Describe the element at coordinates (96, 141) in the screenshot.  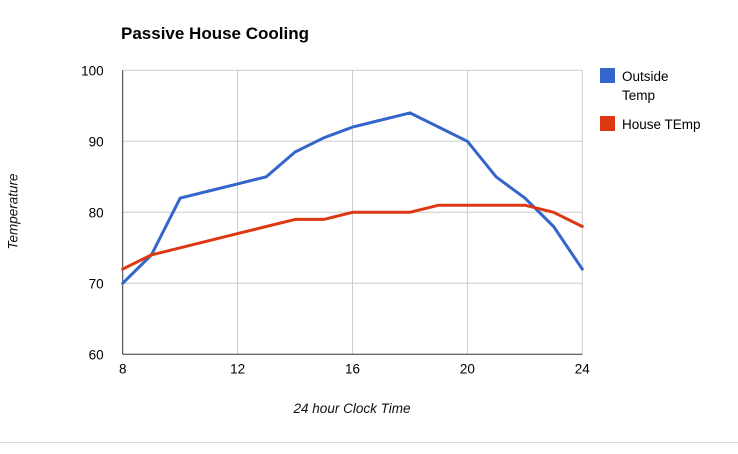
I see `y-tick-label: 90` at that location.